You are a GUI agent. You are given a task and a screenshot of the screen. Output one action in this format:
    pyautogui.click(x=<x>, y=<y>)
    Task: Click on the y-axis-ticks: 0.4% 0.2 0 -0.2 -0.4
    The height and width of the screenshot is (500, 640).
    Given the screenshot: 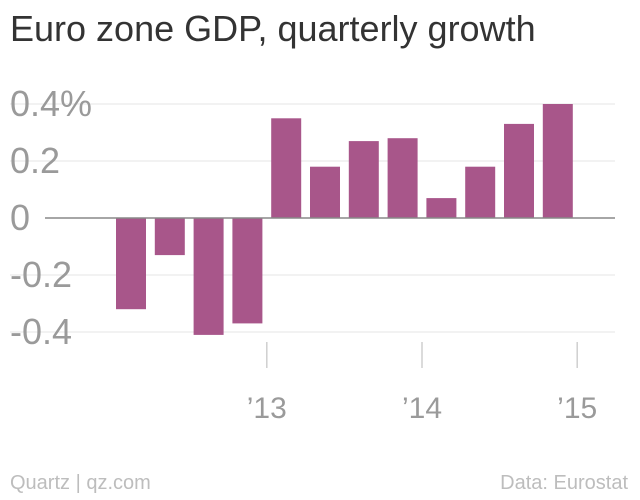 What is the action you would take?
    pyautogui.click(x=51, y=217)
    